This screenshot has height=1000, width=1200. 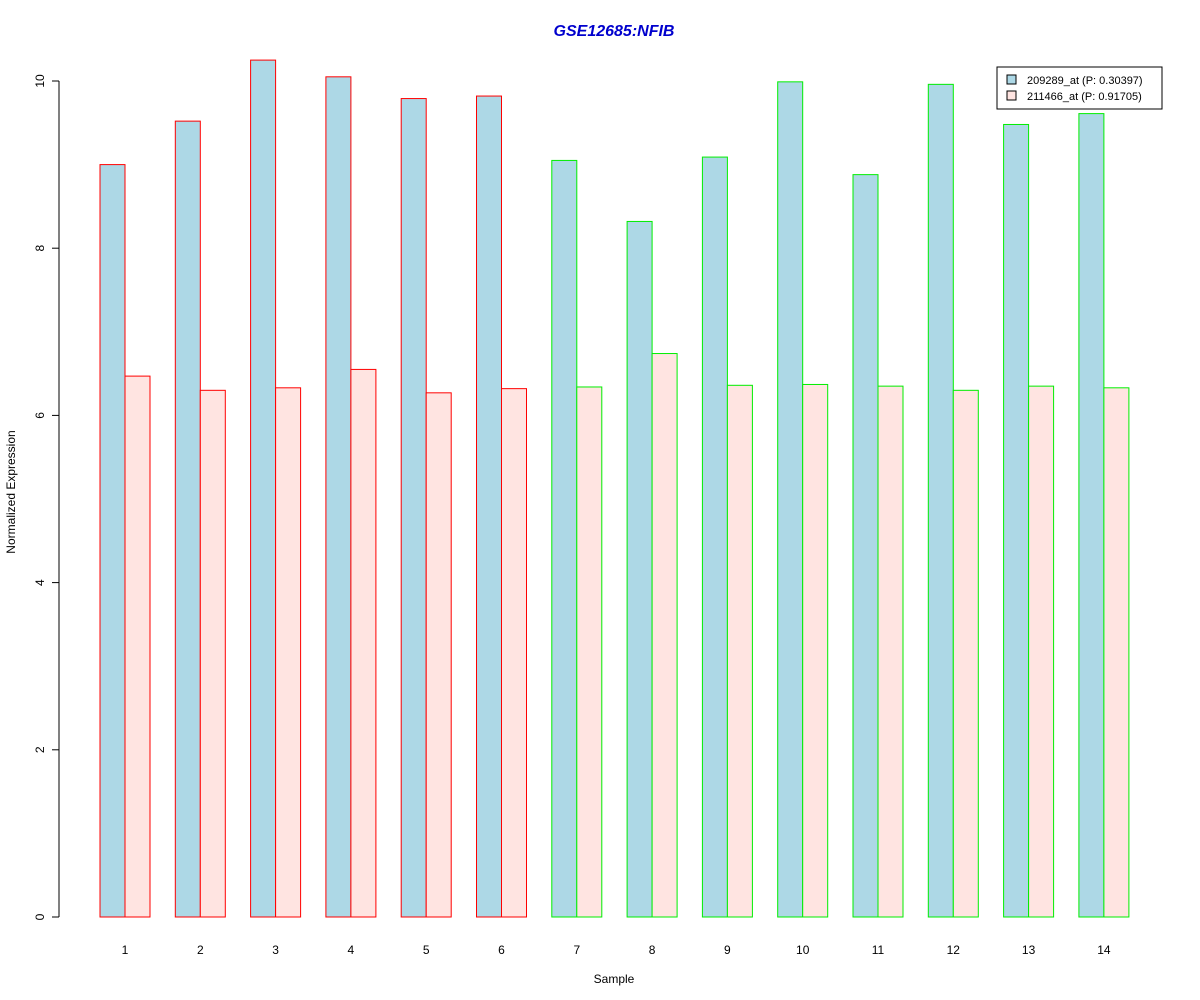 I want to click on x-tick-label: 3, so click(x=275, y=950).